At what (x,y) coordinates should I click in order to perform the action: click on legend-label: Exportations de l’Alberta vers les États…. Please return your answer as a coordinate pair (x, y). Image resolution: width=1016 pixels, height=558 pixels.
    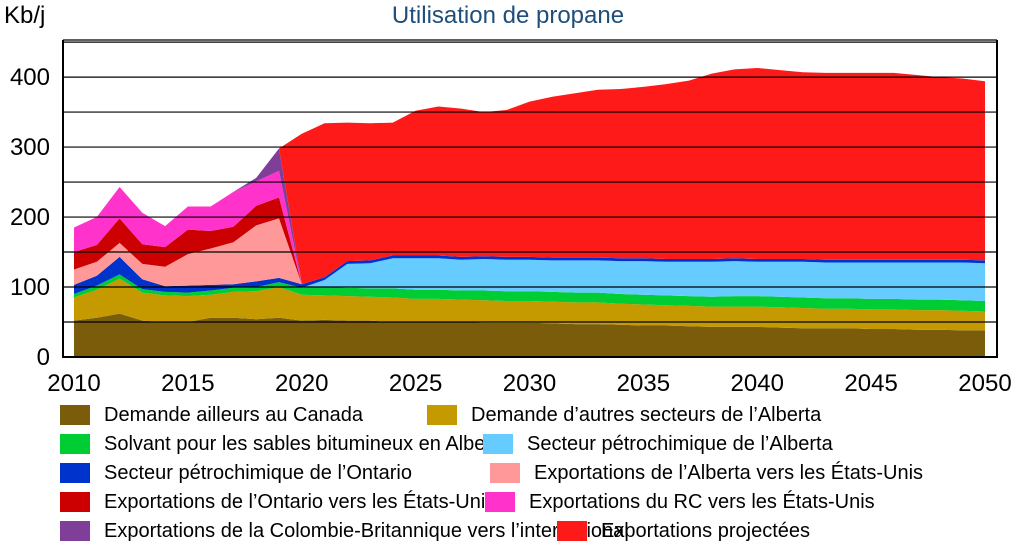
    Looking at the image, I should click on (729, 472).